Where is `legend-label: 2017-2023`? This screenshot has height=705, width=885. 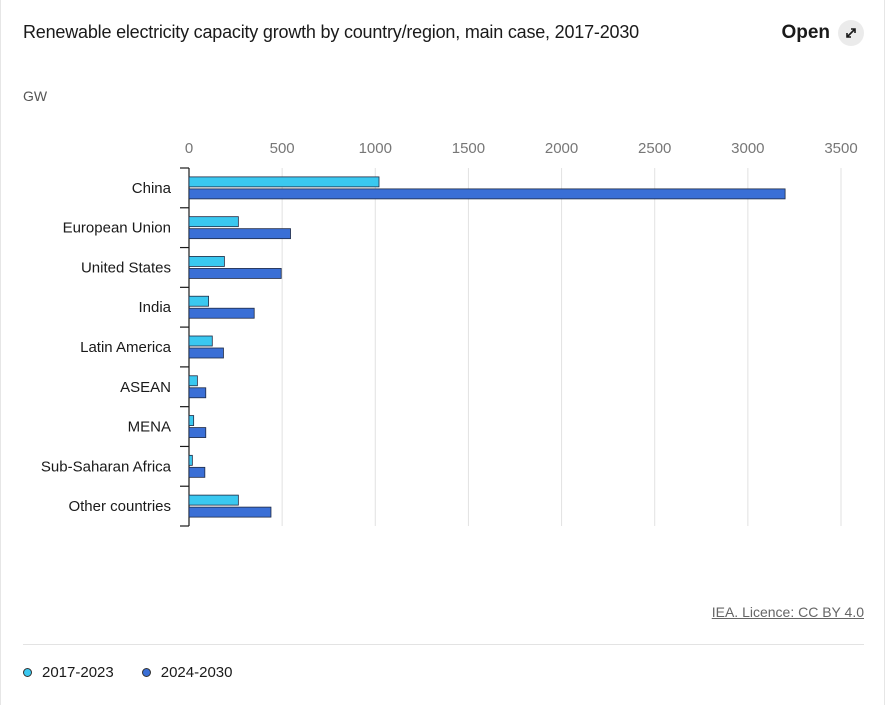 legend-label: 2017-2023 is located at coordinates (78, 672).